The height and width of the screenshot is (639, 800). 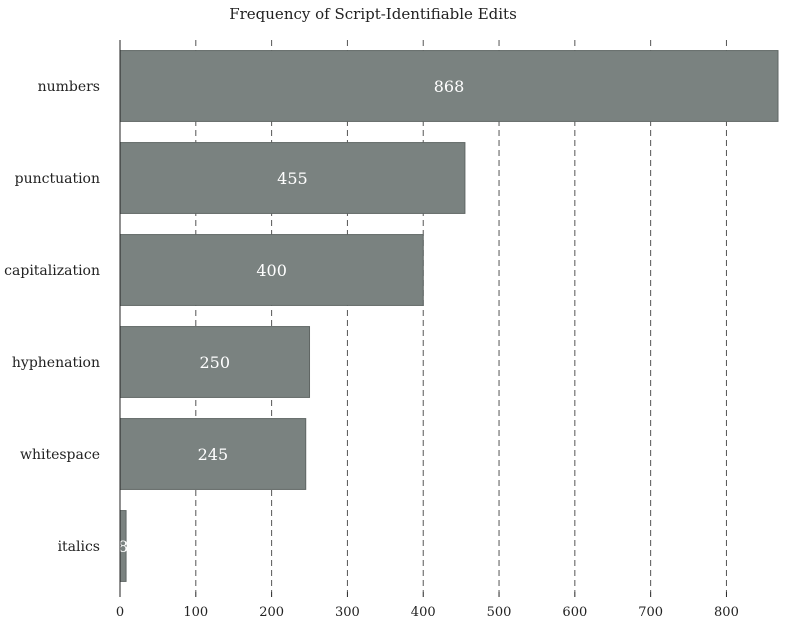 I want to click on x-tick-label-100: 100, so click(x=195, y=612).